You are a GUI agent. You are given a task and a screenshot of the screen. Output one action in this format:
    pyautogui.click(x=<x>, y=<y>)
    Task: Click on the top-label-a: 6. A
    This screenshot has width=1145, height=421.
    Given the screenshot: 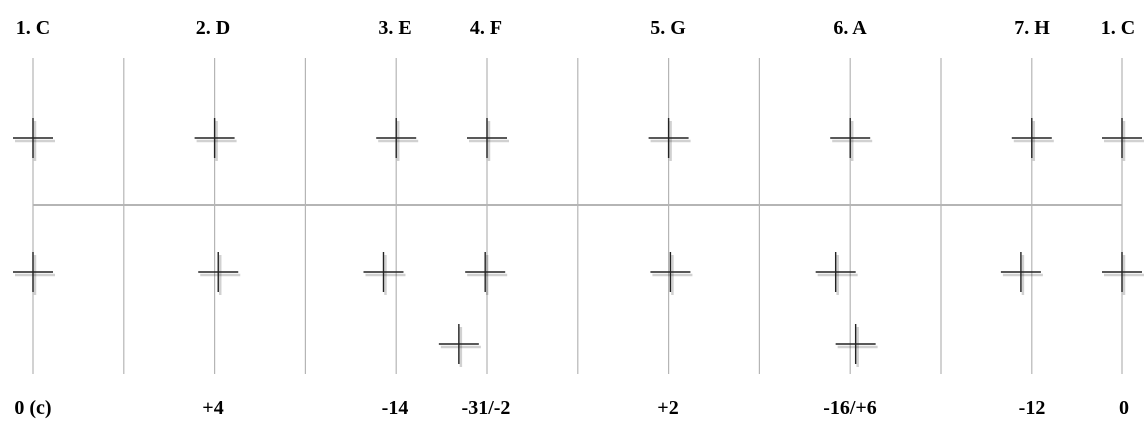 What is the action you would take?
    pyautogui.click(x=850, y=28)
    